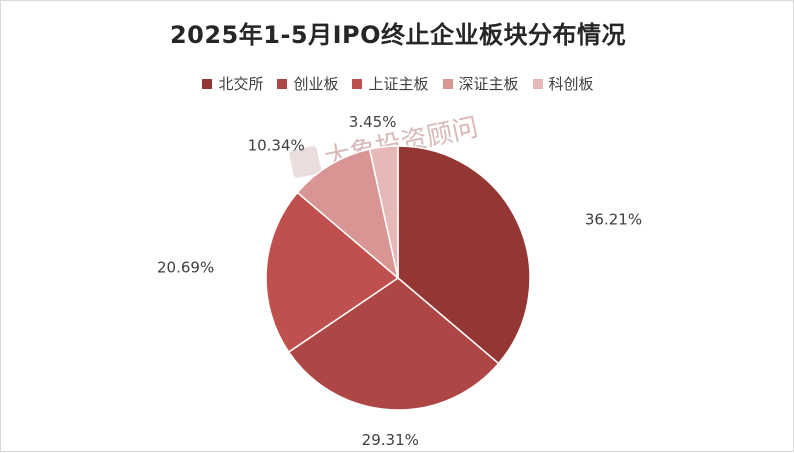 The image size is (794, 453). I want to click on data-label: 10.34%, so click(276, 145).